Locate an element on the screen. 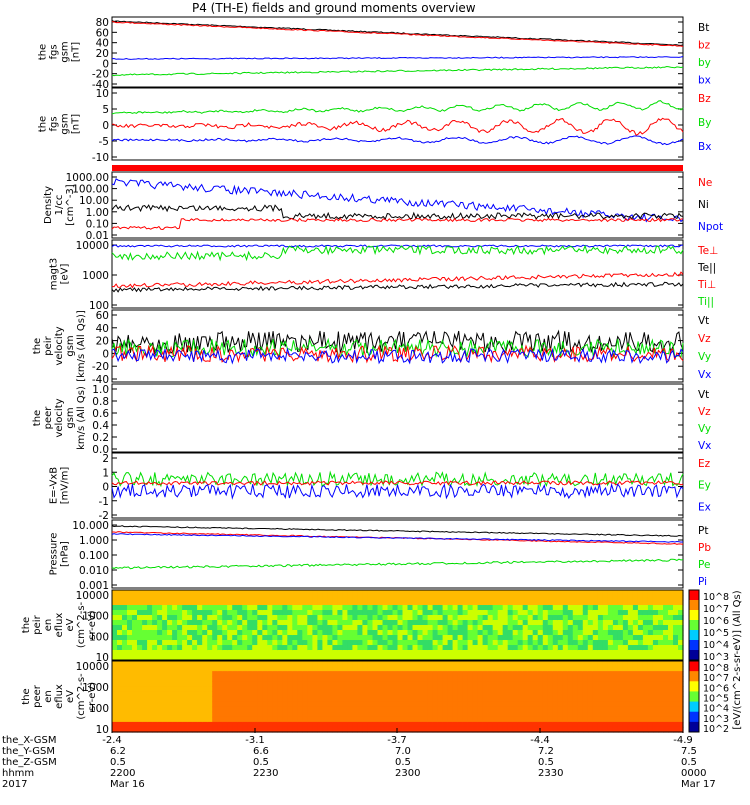  y-axis-label: the is located at coordinates (37, 346).